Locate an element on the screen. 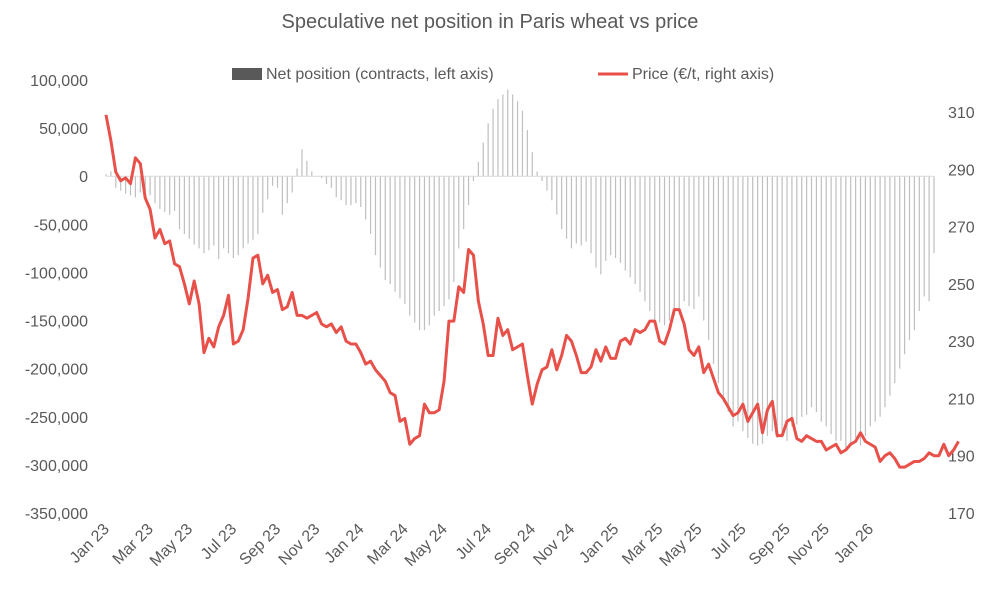 The width and height of the screenshot is (1000, 593). right-axis-tick-label: 250 is located at coordinates (961, 285).